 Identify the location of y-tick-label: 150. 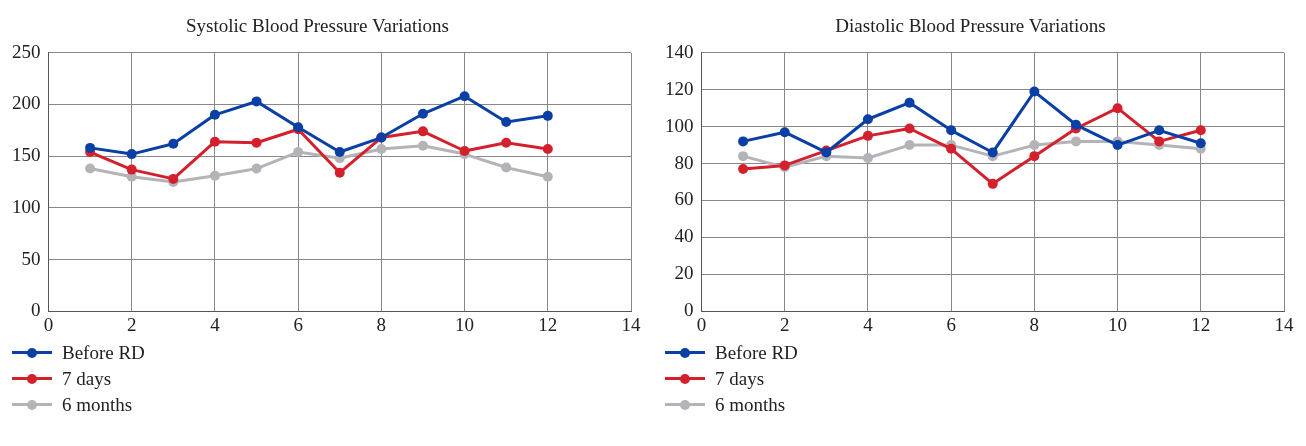
(26, 155).